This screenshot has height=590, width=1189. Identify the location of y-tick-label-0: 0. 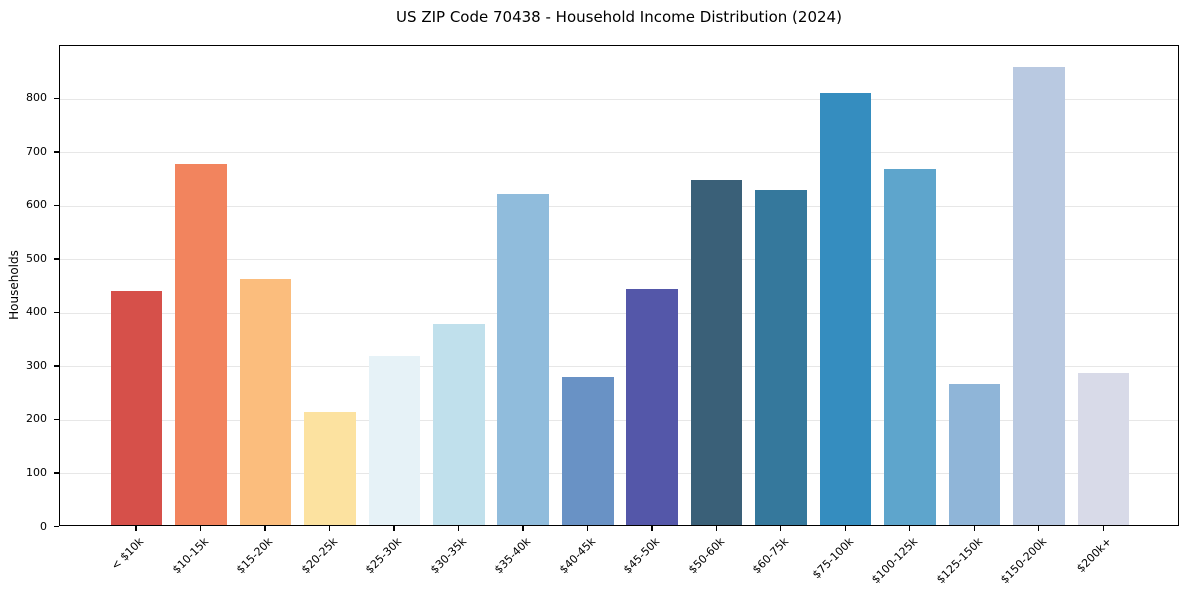
(43, 526).